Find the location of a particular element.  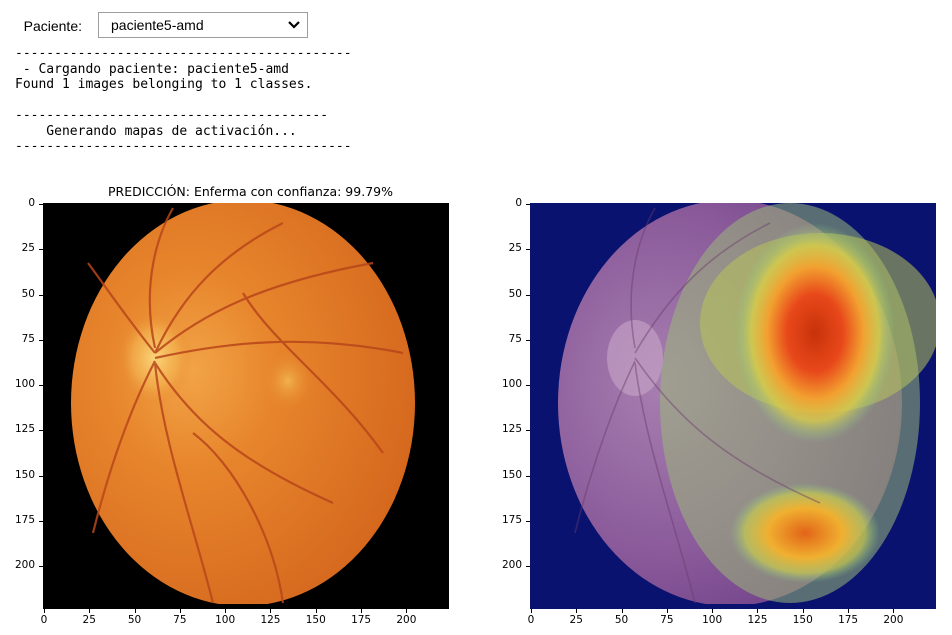

right-y-tick-label: 125 is located at coordinates (511, 429).